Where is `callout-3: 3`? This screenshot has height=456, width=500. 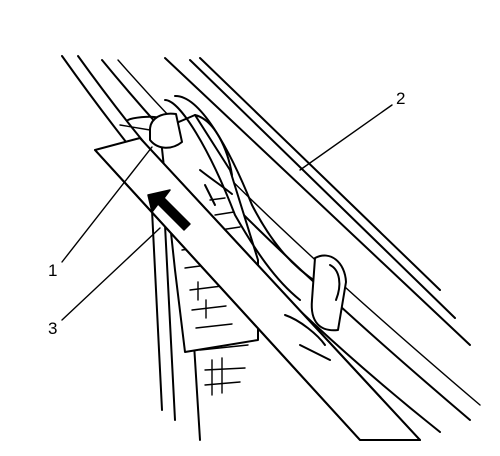
callout-3: 3 is located at coordinates (52, 328).